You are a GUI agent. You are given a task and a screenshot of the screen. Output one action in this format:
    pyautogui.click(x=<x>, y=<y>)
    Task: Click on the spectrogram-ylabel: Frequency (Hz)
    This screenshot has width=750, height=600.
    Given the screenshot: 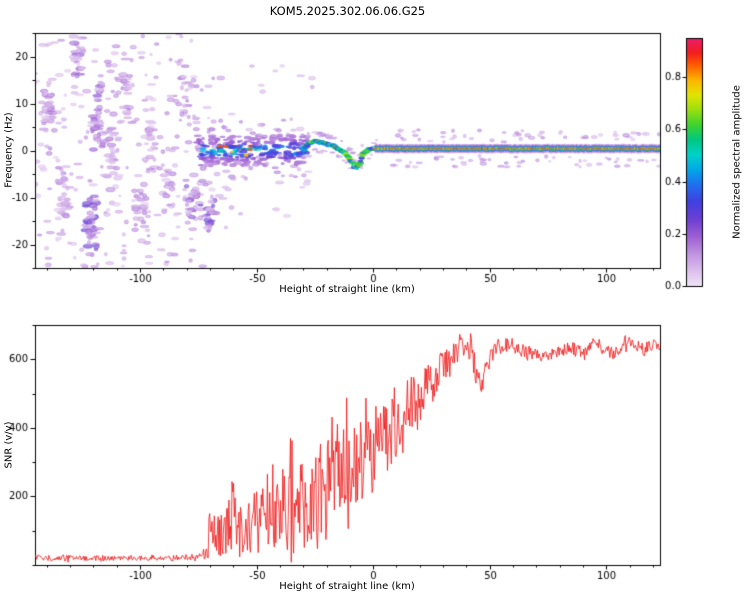 What is the action you would take?
    pyautogui.click(x=9, y=150)
    